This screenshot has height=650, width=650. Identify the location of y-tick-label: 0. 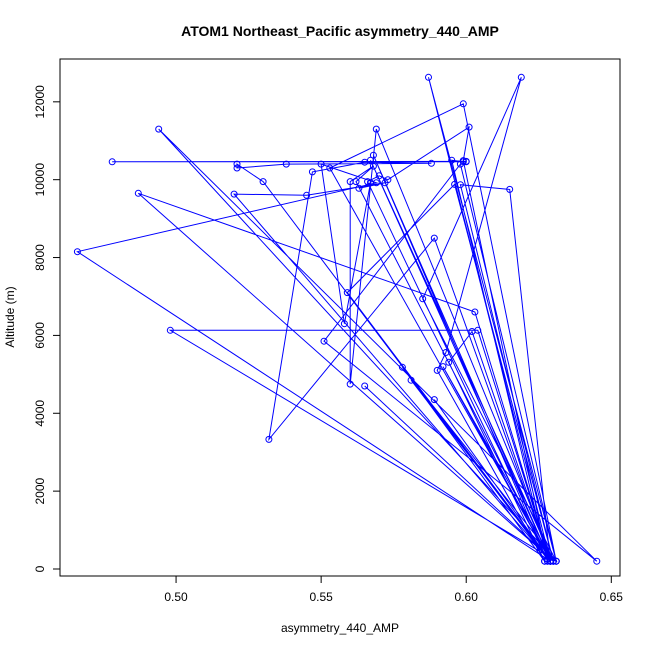
(40, 568).